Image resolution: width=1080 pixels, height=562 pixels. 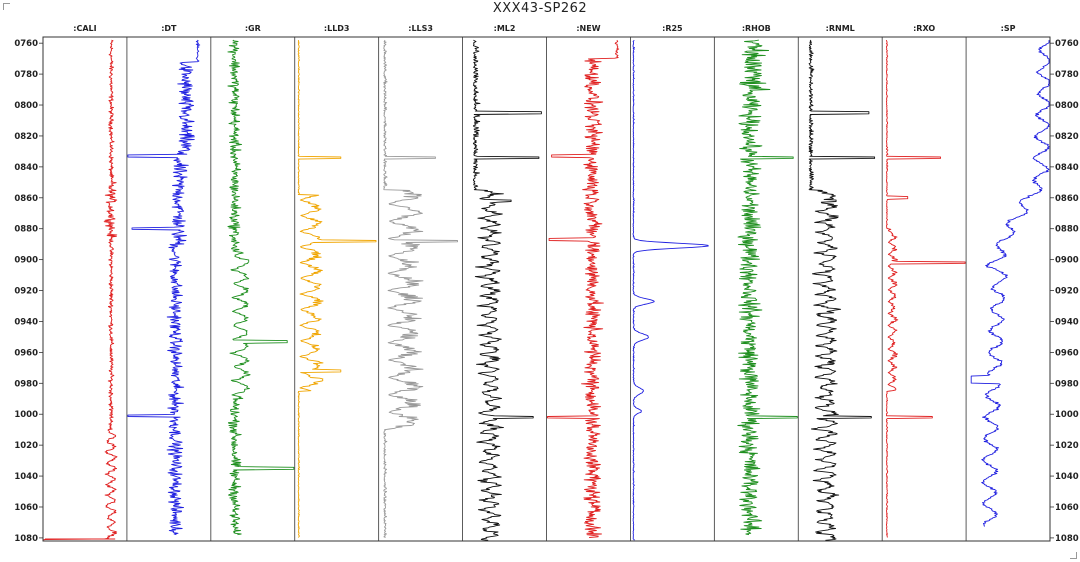 I want to click on series-line-rxo, so click(x=925, y=289).